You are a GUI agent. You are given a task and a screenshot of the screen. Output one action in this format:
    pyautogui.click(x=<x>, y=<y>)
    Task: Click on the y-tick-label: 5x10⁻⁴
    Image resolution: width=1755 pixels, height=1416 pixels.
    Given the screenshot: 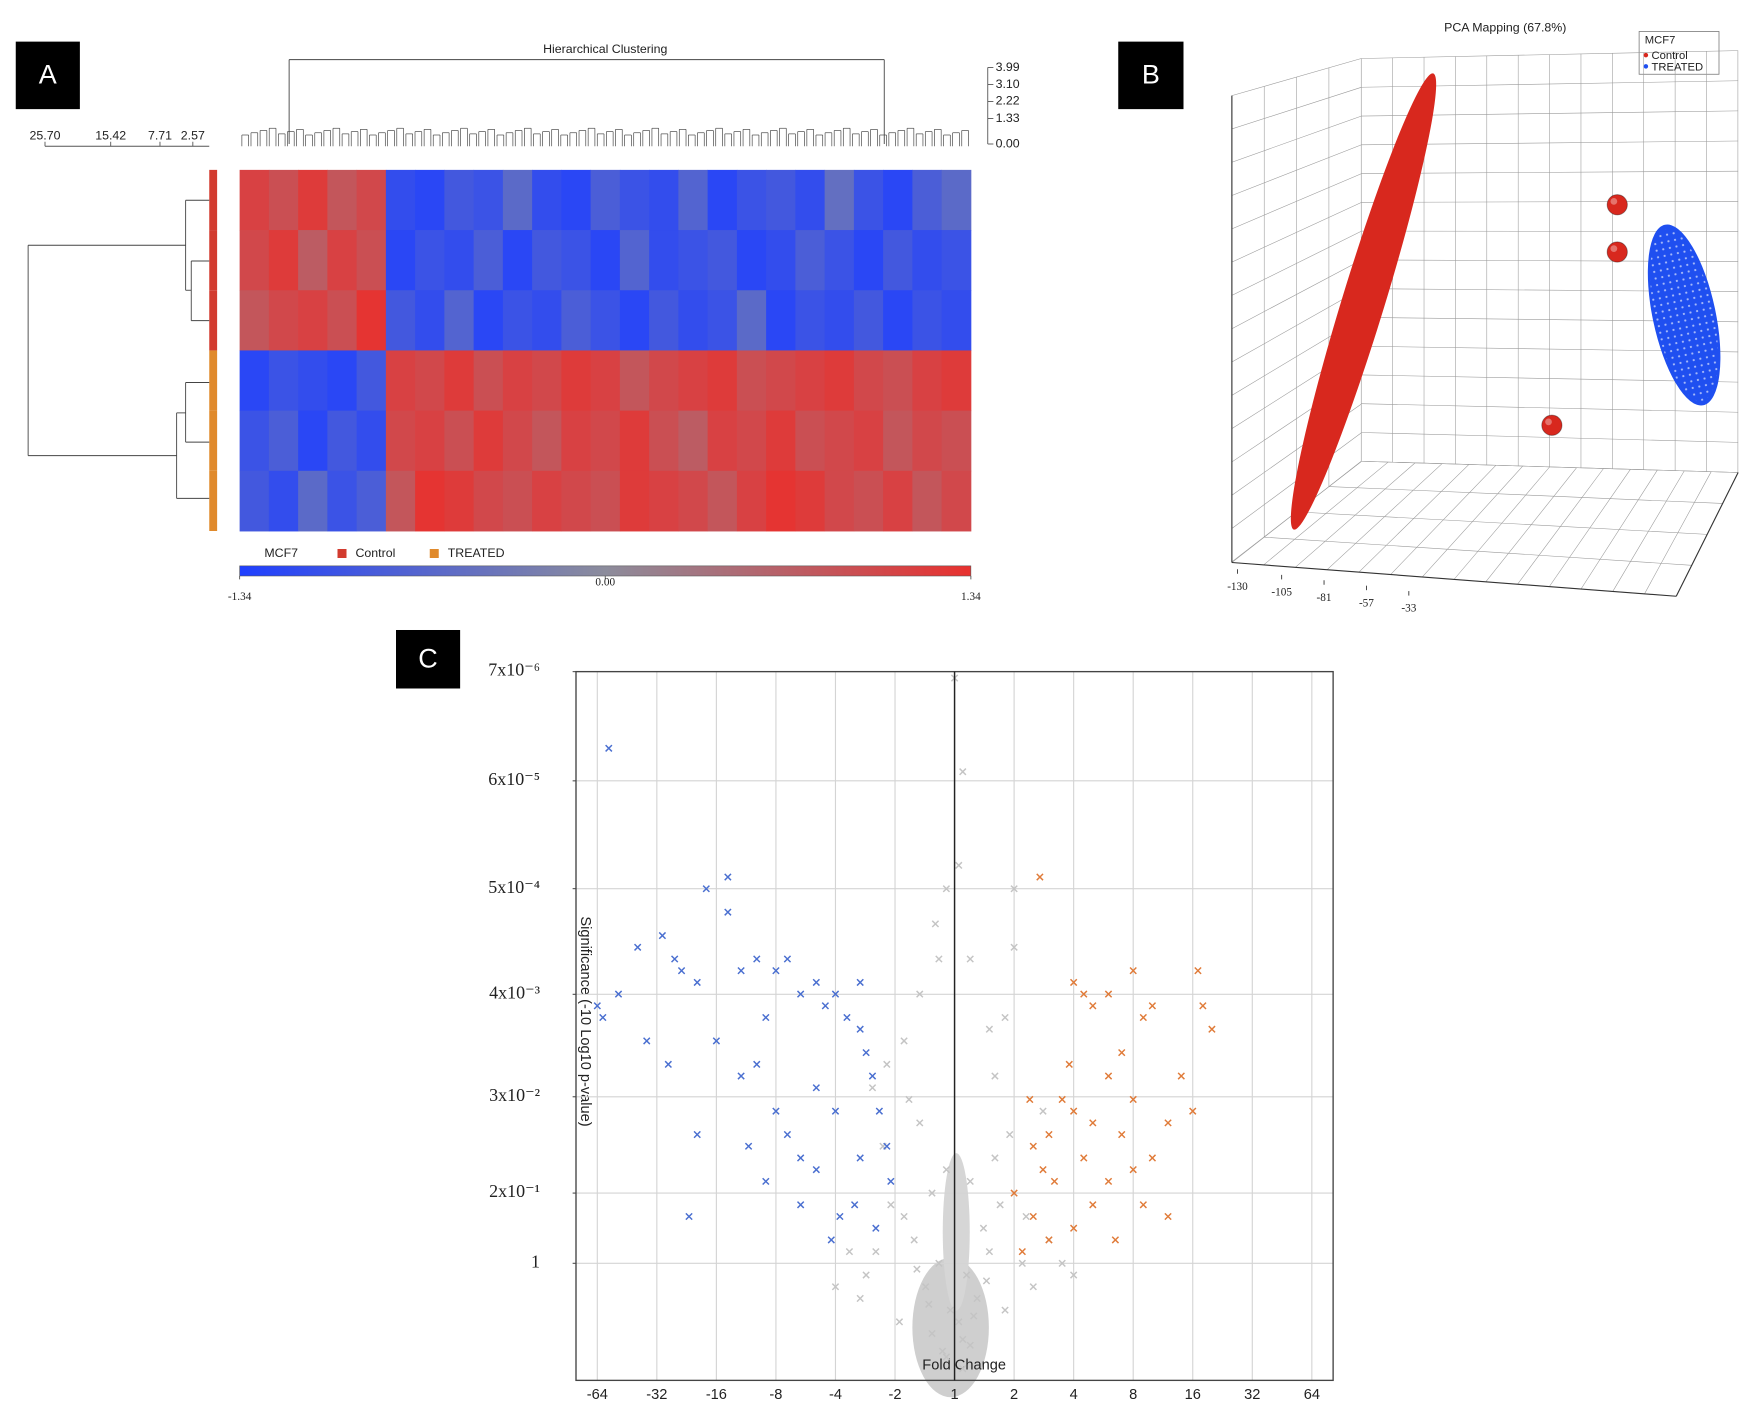 What is the action you would take?
    pyautogui.click(x=514, y=887)
    